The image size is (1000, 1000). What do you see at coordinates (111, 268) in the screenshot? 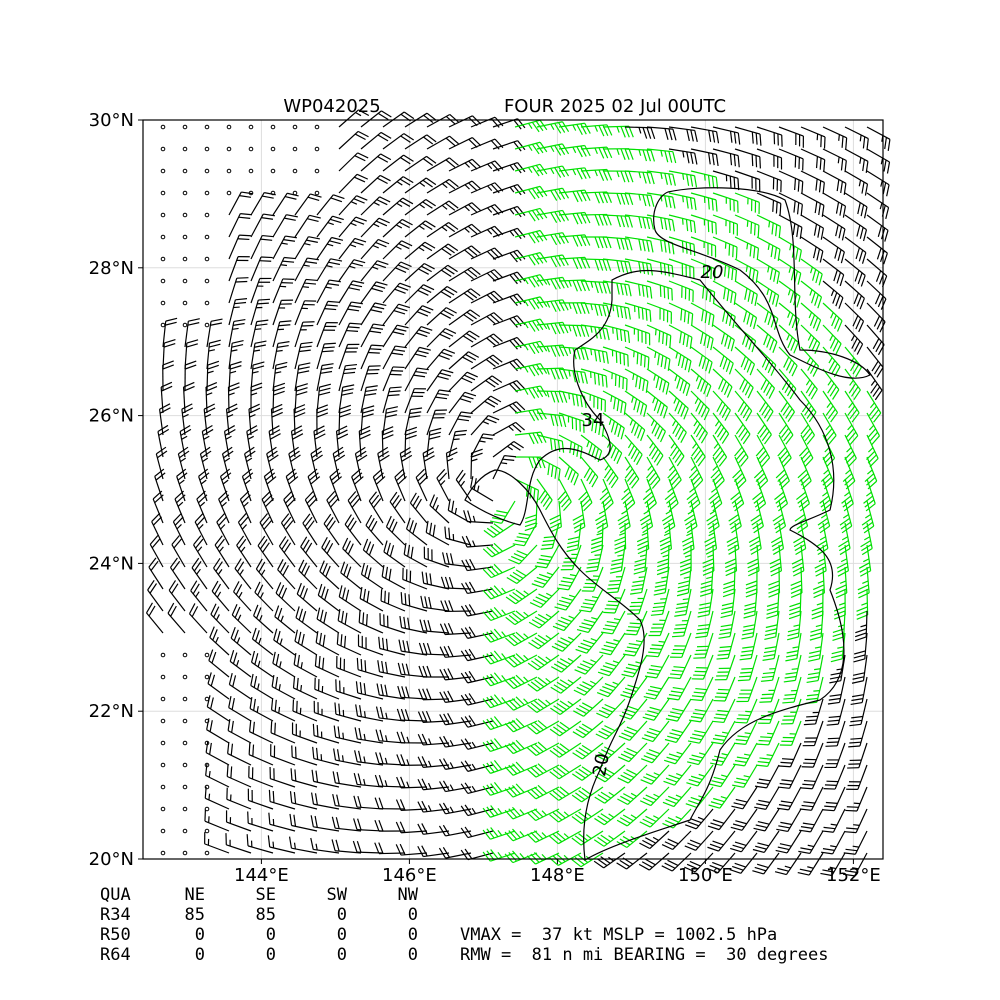
I see `y-tick-label: 28°N` at bounding box center [111, 268].